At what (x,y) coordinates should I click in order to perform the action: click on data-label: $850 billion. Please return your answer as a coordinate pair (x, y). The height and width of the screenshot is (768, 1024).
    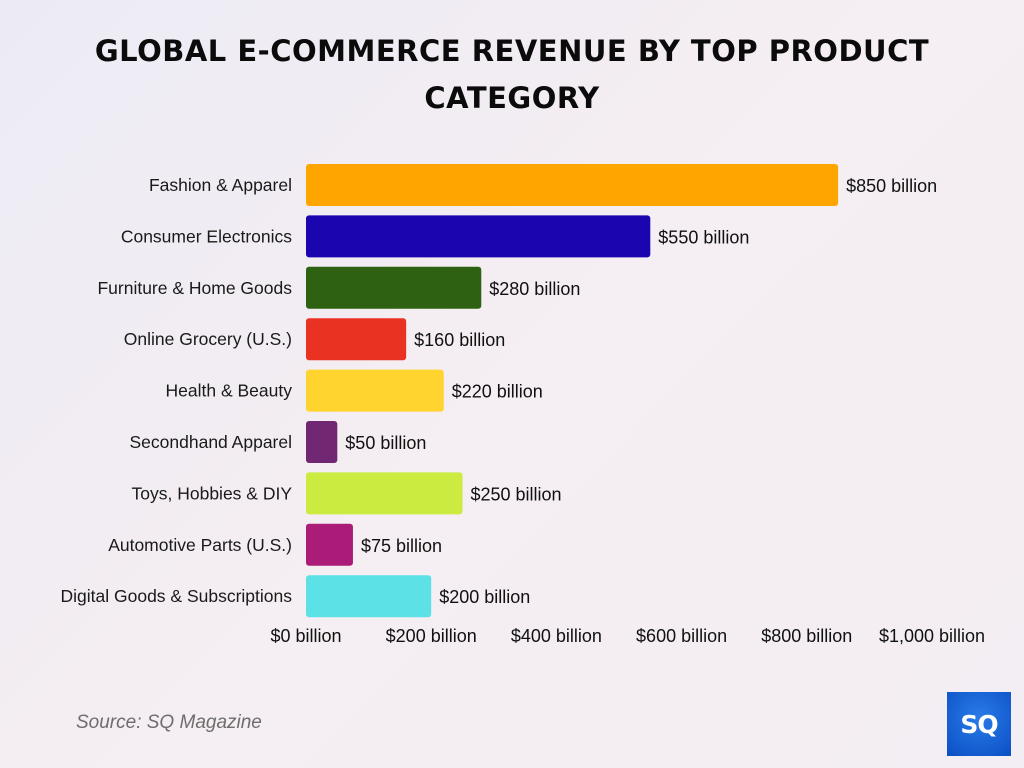
    Looking at the image, I should click on (891, 186).